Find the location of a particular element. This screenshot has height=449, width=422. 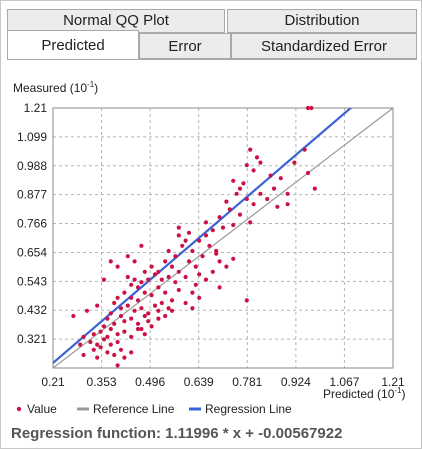

tab-error: Error is located at coordinates (185, 46).